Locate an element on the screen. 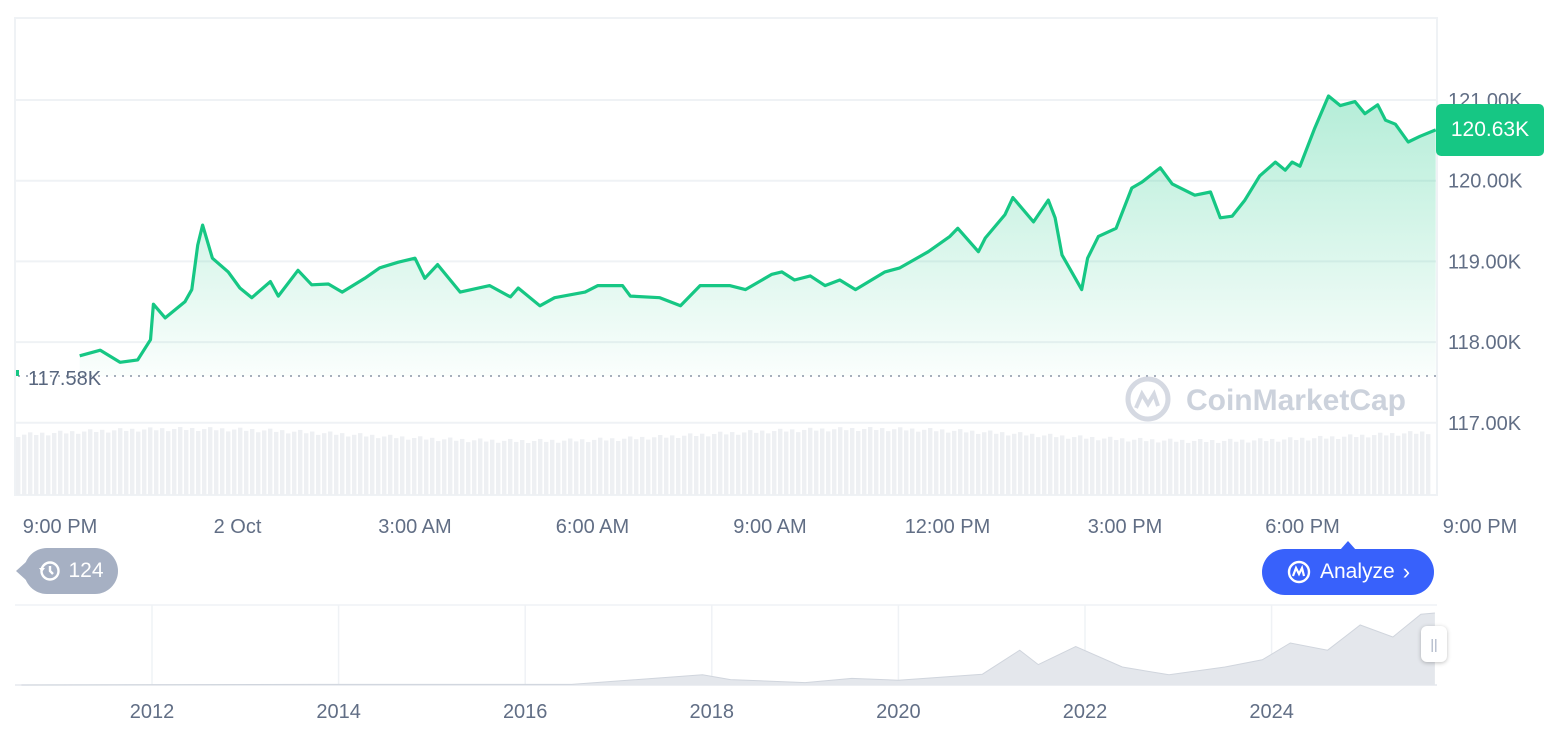 Image resolution: width=1566 pixels, height=732 pixels. current-price-badge: 120.63K is located at coordinates (1490, 130).